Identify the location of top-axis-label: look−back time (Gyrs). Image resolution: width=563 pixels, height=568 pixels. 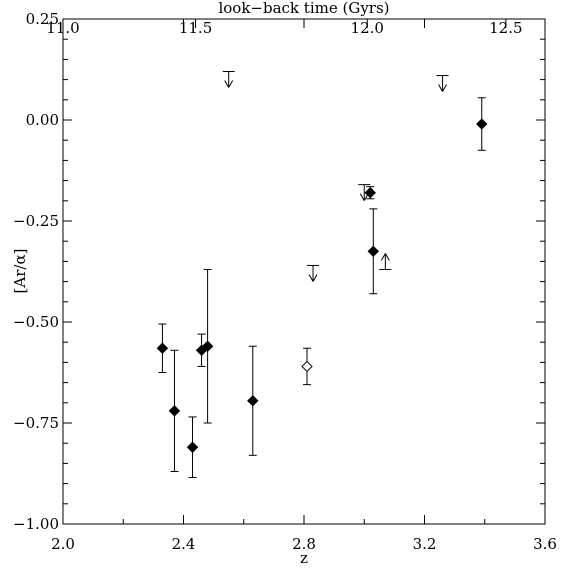
(303, 8).